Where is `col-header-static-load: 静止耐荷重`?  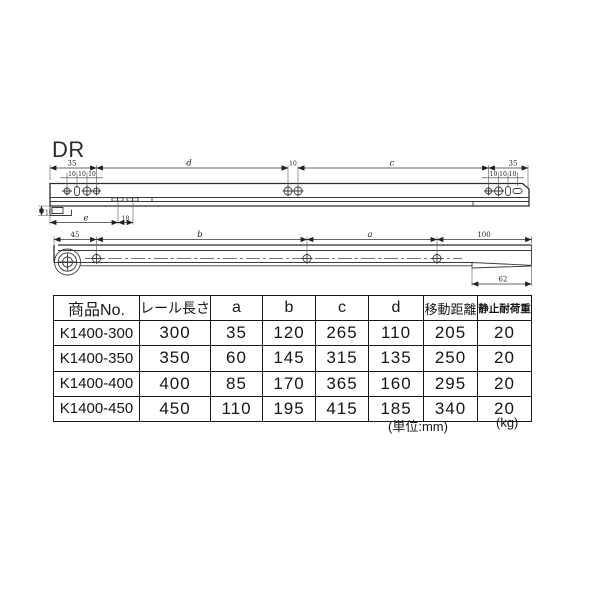 col-header-static-load: 静止耐荷重 is located at coordinates (504, 308).